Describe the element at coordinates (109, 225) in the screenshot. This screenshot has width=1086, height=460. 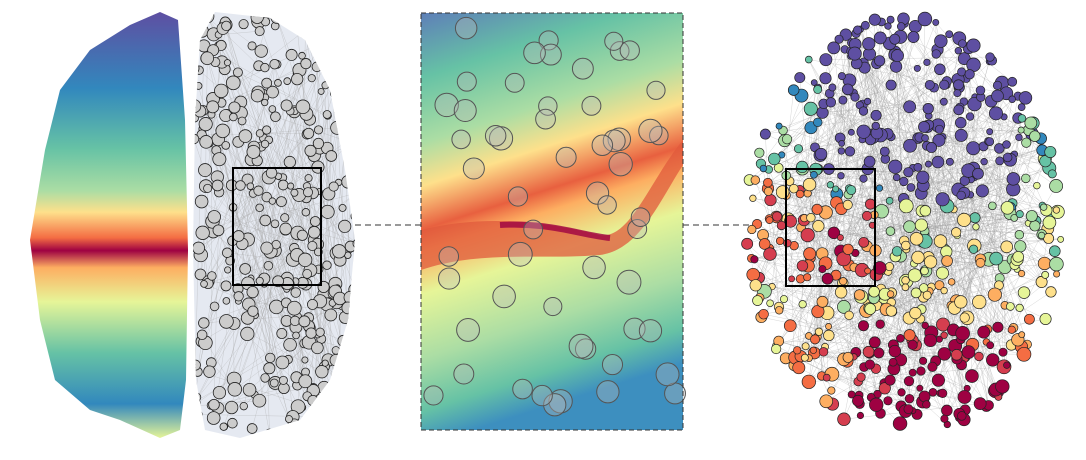
I see `left-hemisphere-surface` at that location.